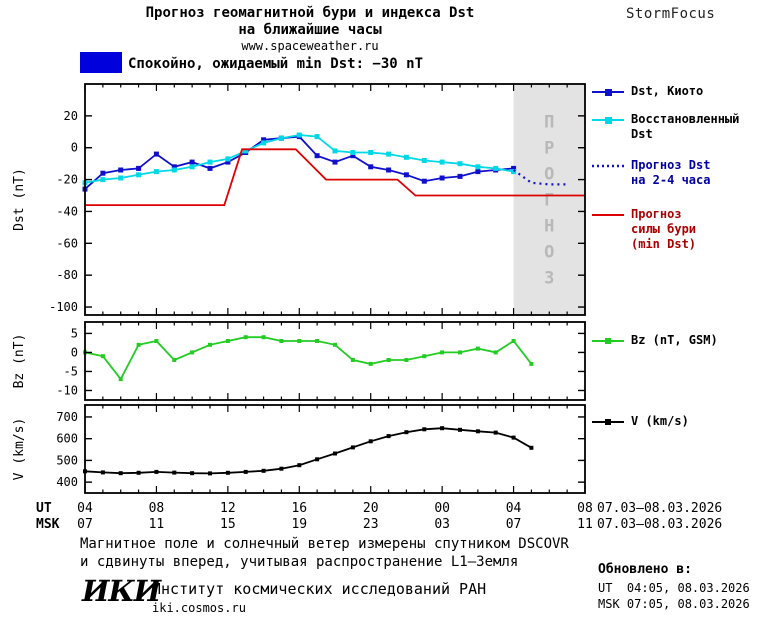  I want to click on forecast-band-letter: Р, so click(549, 149).